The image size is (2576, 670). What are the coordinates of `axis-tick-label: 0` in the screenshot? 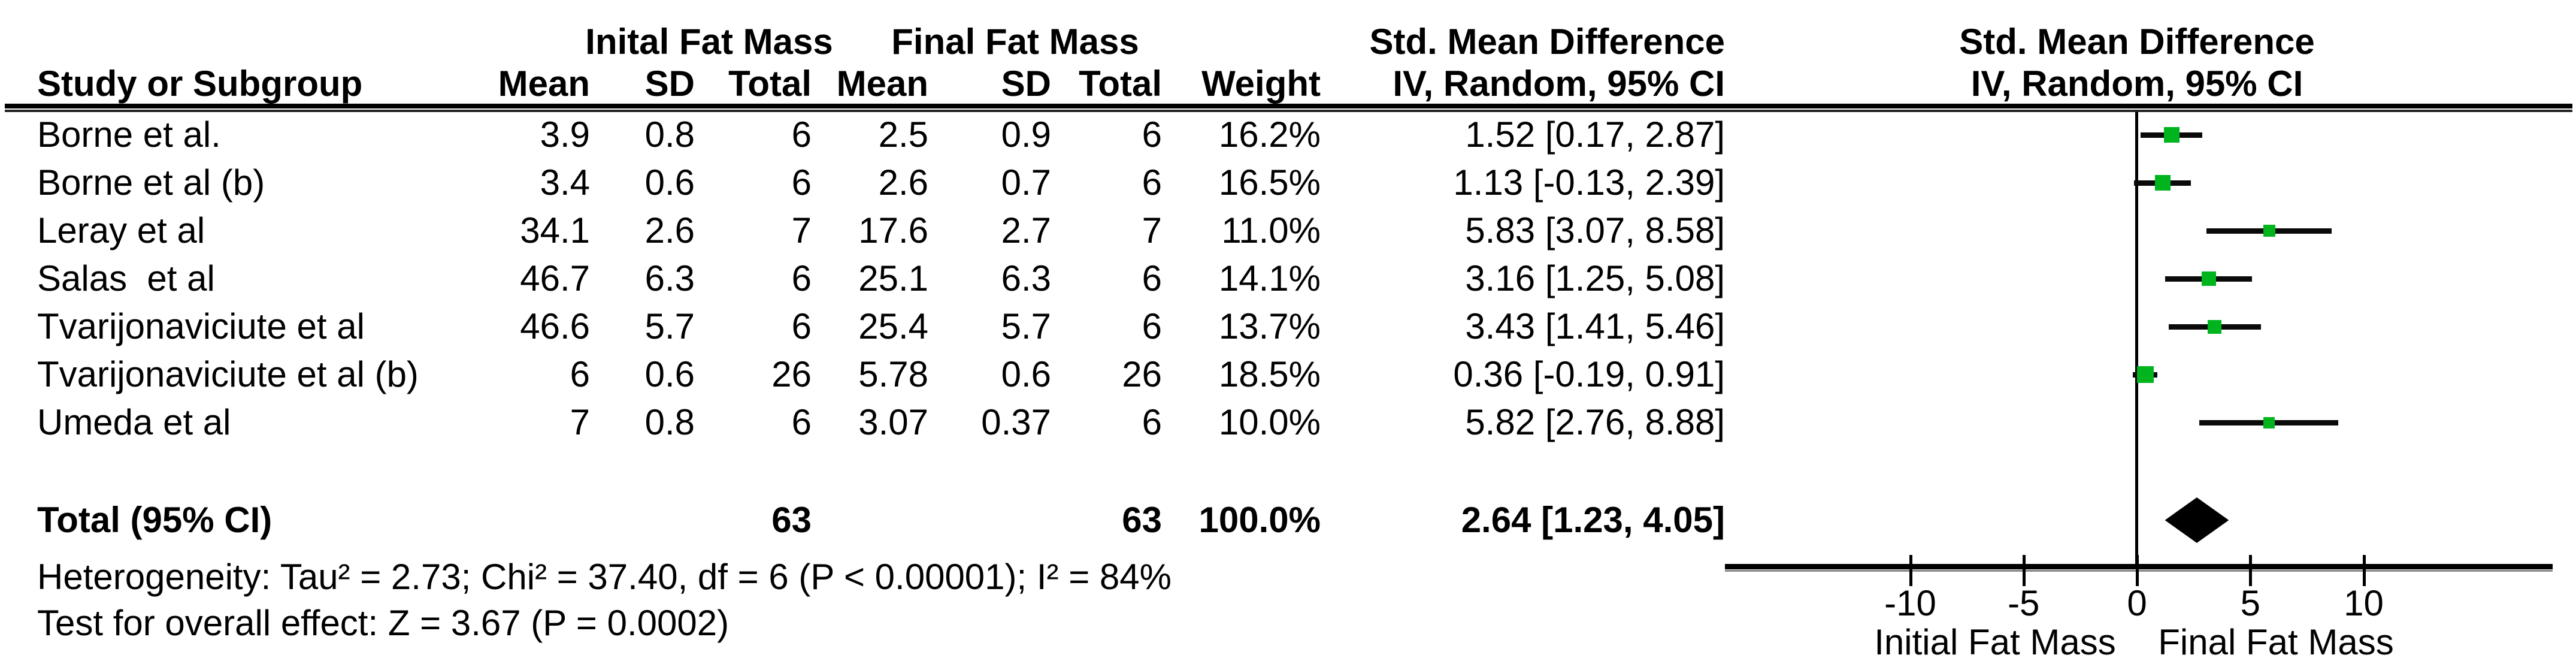 It's located at (2137, 603).